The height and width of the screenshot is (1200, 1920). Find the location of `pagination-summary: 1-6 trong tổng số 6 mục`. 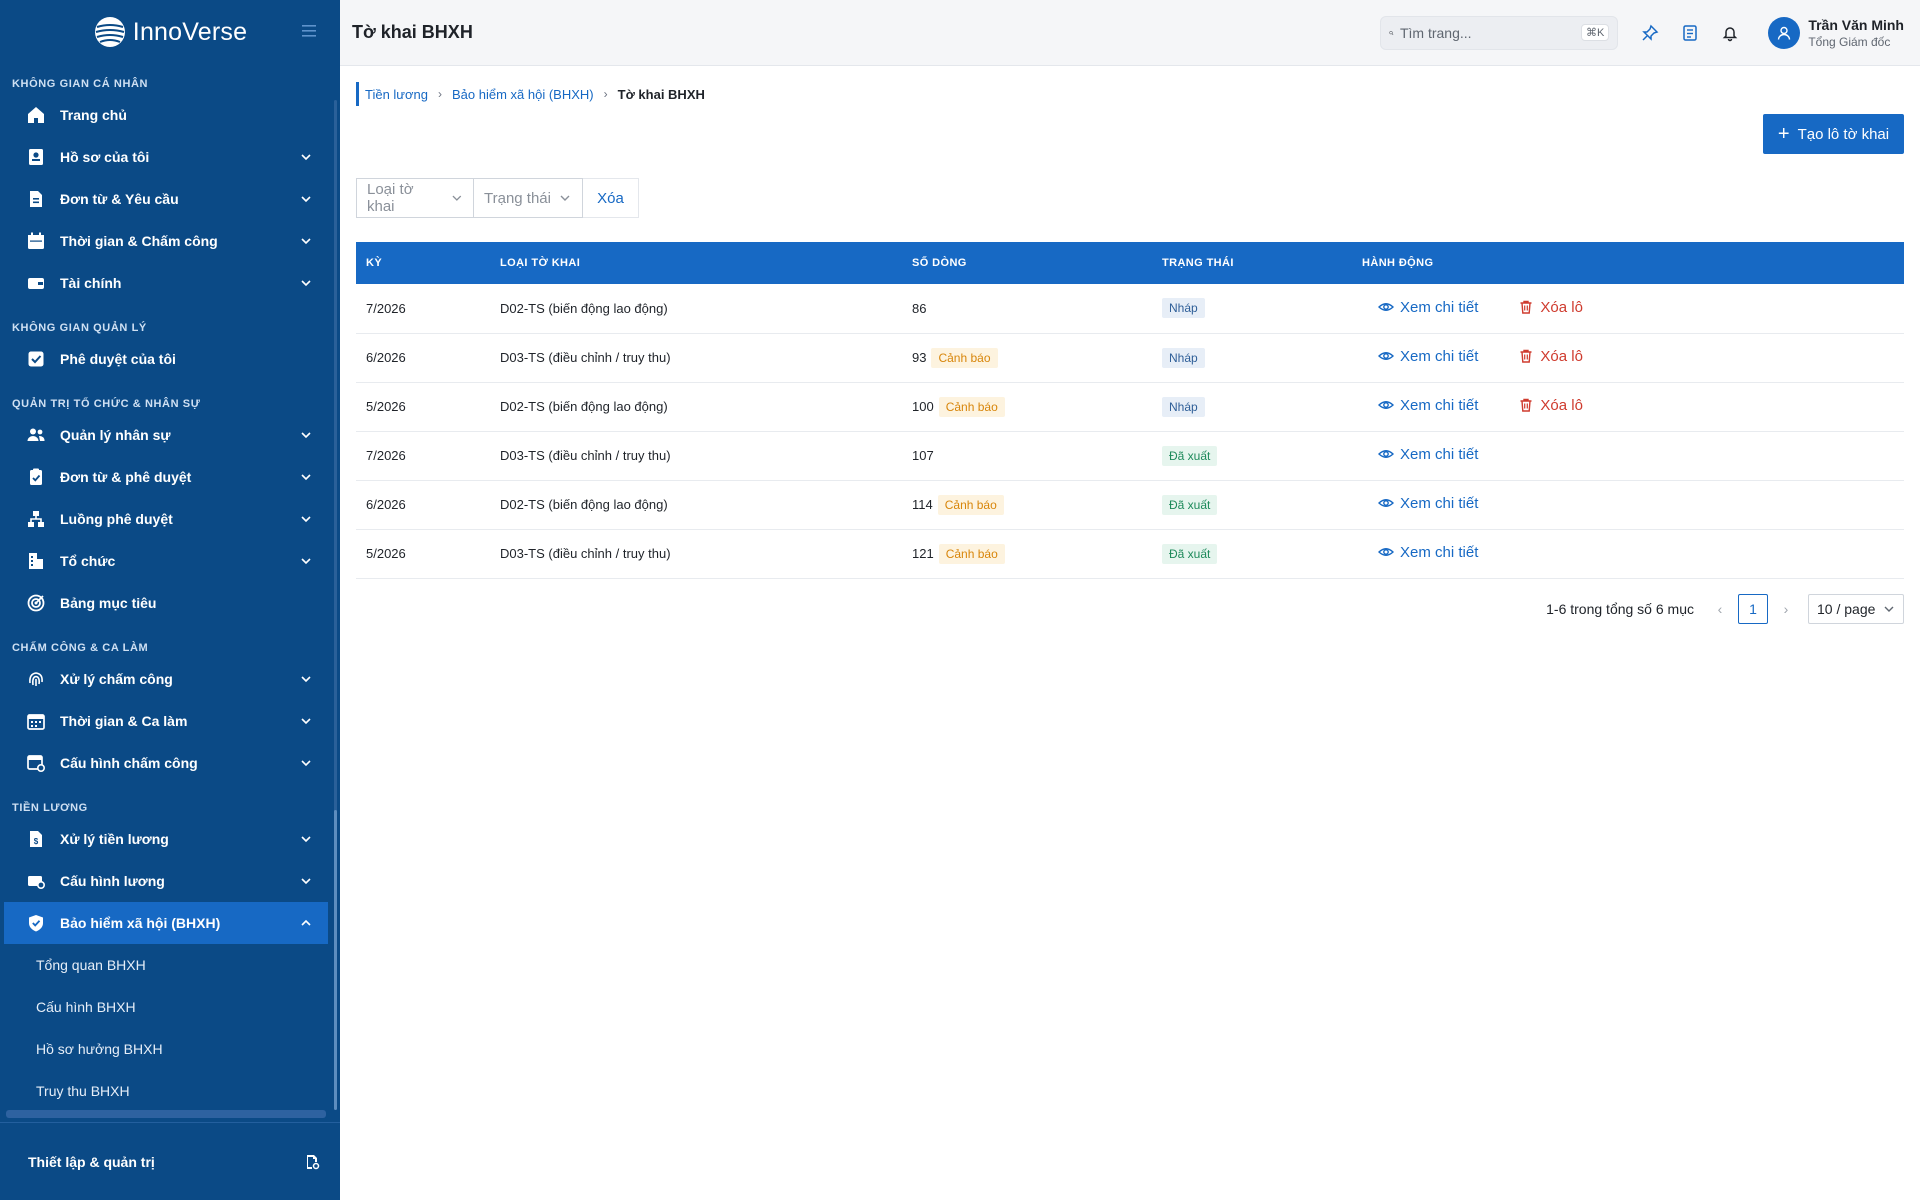

pagination-summary: 1-6 trong tổng số 6 mục is located at coordinates (1620, 609).